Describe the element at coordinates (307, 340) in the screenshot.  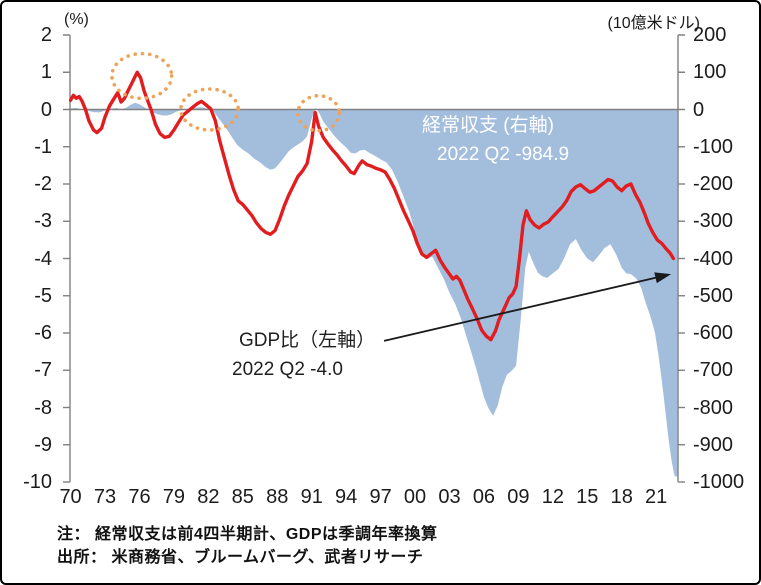
I see `line-series-label-name: GDP比（左軸）` at that location.